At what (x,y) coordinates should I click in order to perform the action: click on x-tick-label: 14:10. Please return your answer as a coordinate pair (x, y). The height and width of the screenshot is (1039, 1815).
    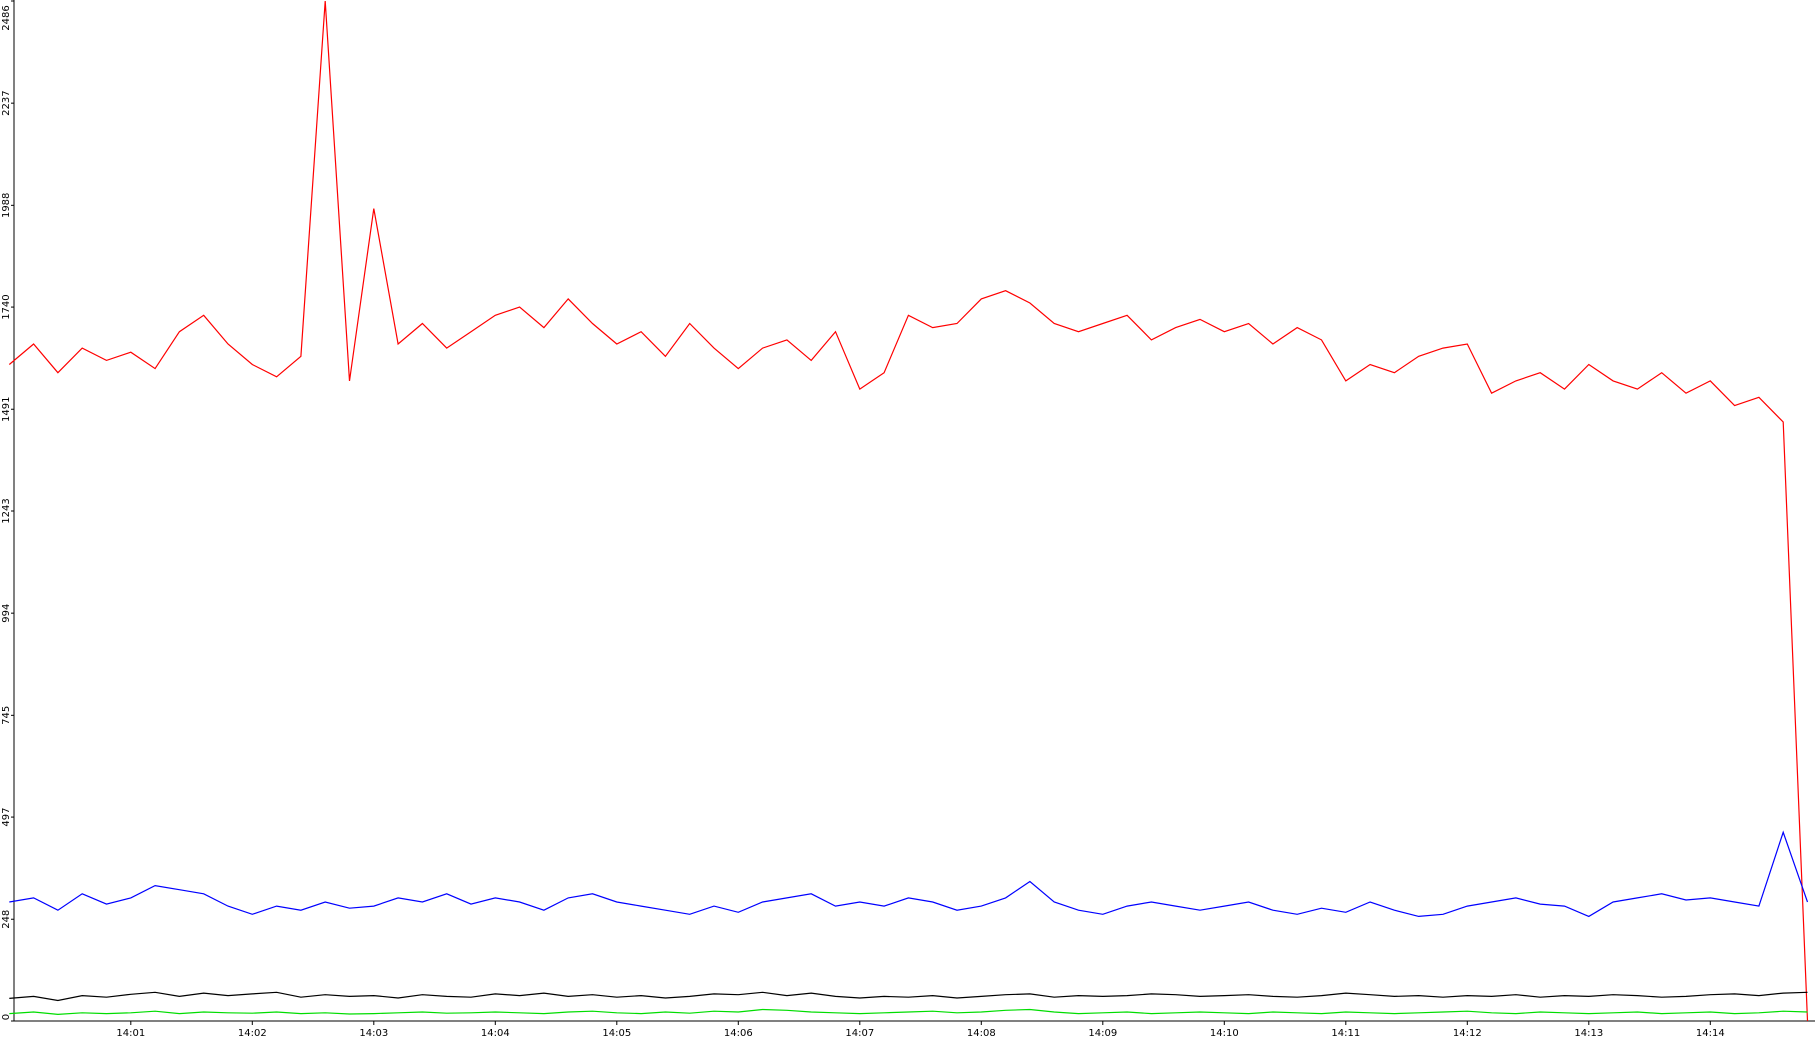
    Looking at the image, I should click on (1224, 1033).